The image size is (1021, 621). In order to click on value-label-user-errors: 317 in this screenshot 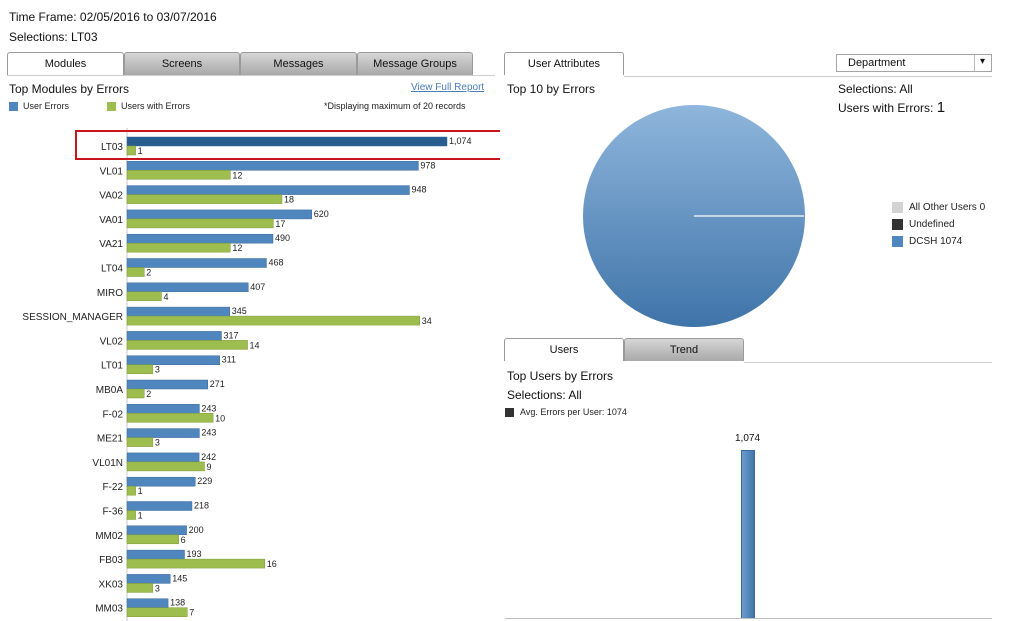, I will do `click(230, 335)`.